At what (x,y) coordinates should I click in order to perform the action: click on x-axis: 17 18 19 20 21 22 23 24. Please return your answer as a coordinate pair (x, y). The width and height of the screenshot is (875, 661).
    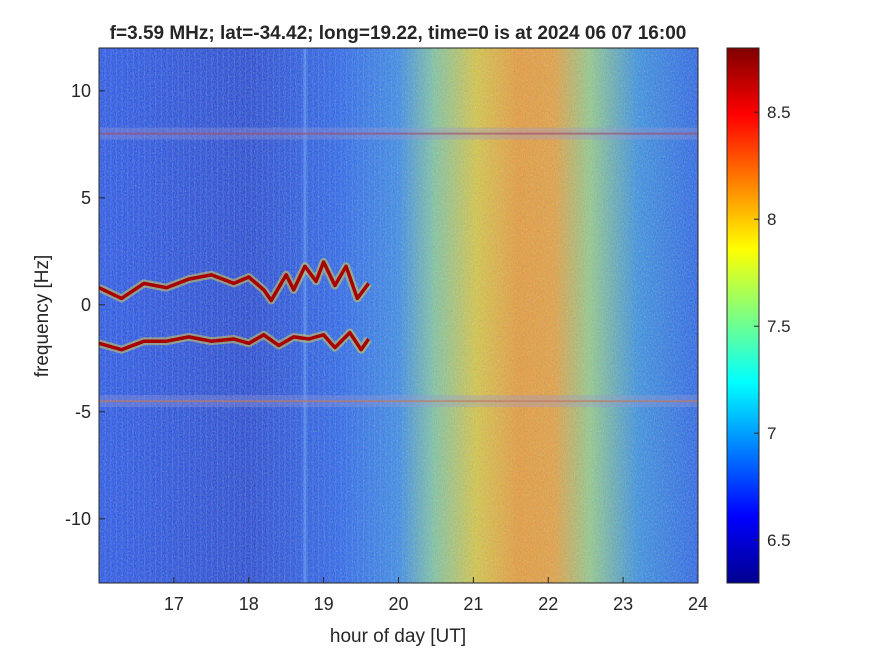
    Looking at the image, I should click on (436, 595).